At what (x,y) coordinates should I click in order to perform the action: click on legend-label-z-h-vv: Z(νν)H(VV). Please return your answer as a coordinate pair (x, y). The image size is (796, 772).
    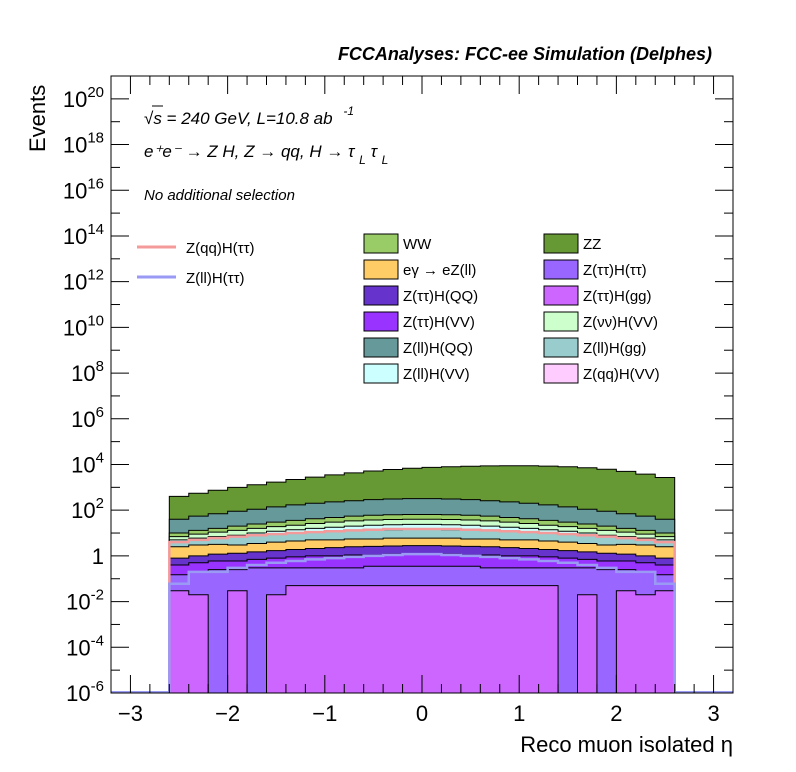
    Looking at the image, I should click on (620, 322).